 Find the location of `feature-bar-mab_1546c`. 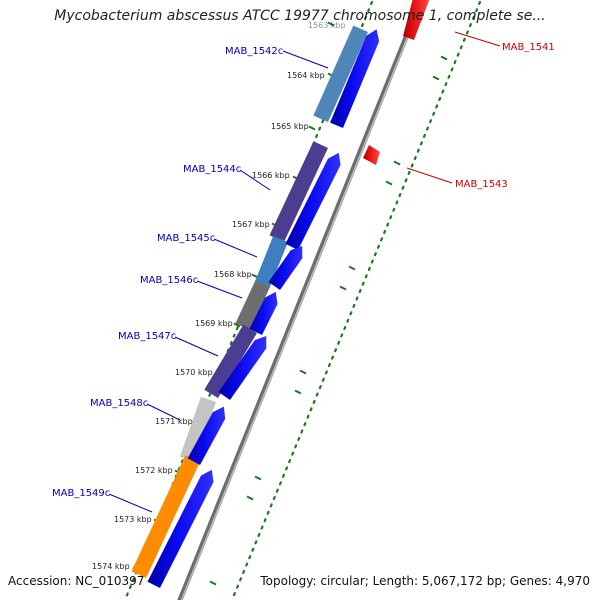

feature-bar-mab_1546c is located at coordinates (252, 305).